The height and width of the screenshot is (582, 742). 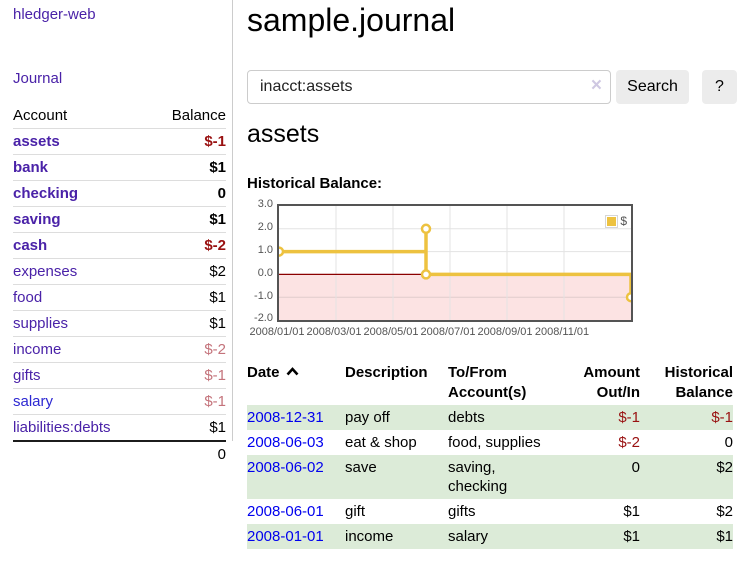 I want to click on search-button: Search, so click(x=652, y=87).